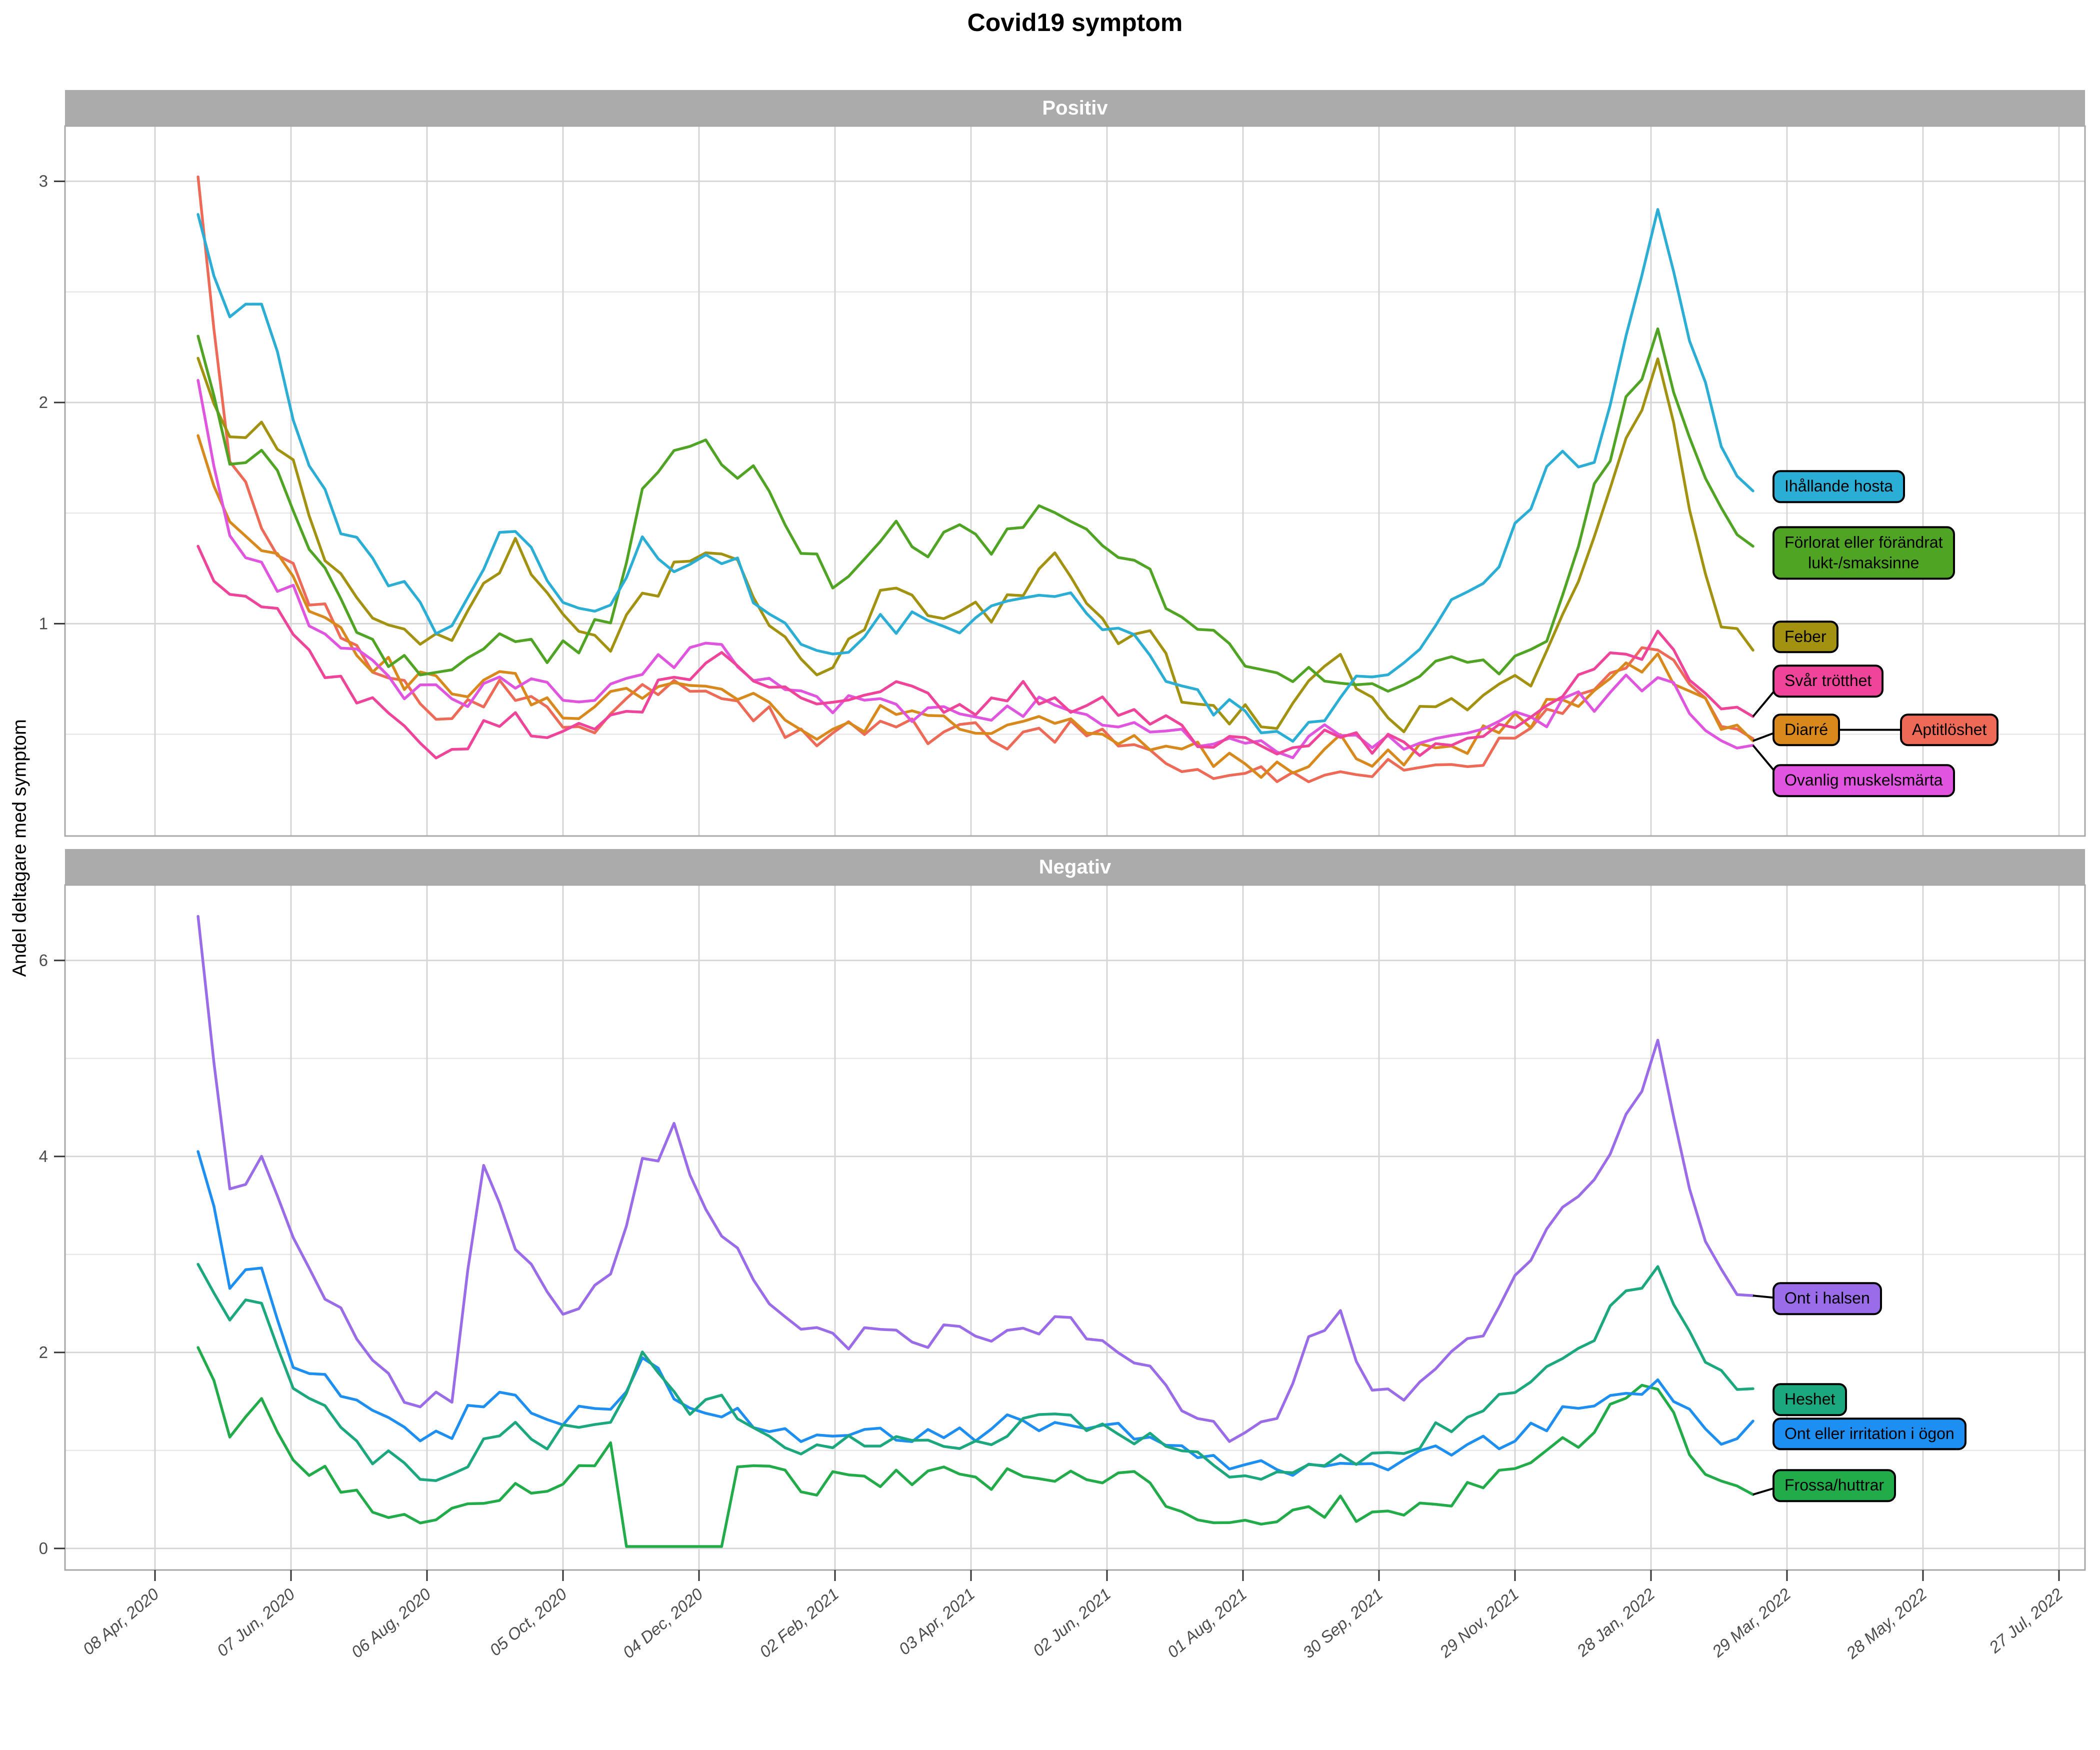  I want to click on svg-text: 02 Feb, 2021, so click(799, 1622).